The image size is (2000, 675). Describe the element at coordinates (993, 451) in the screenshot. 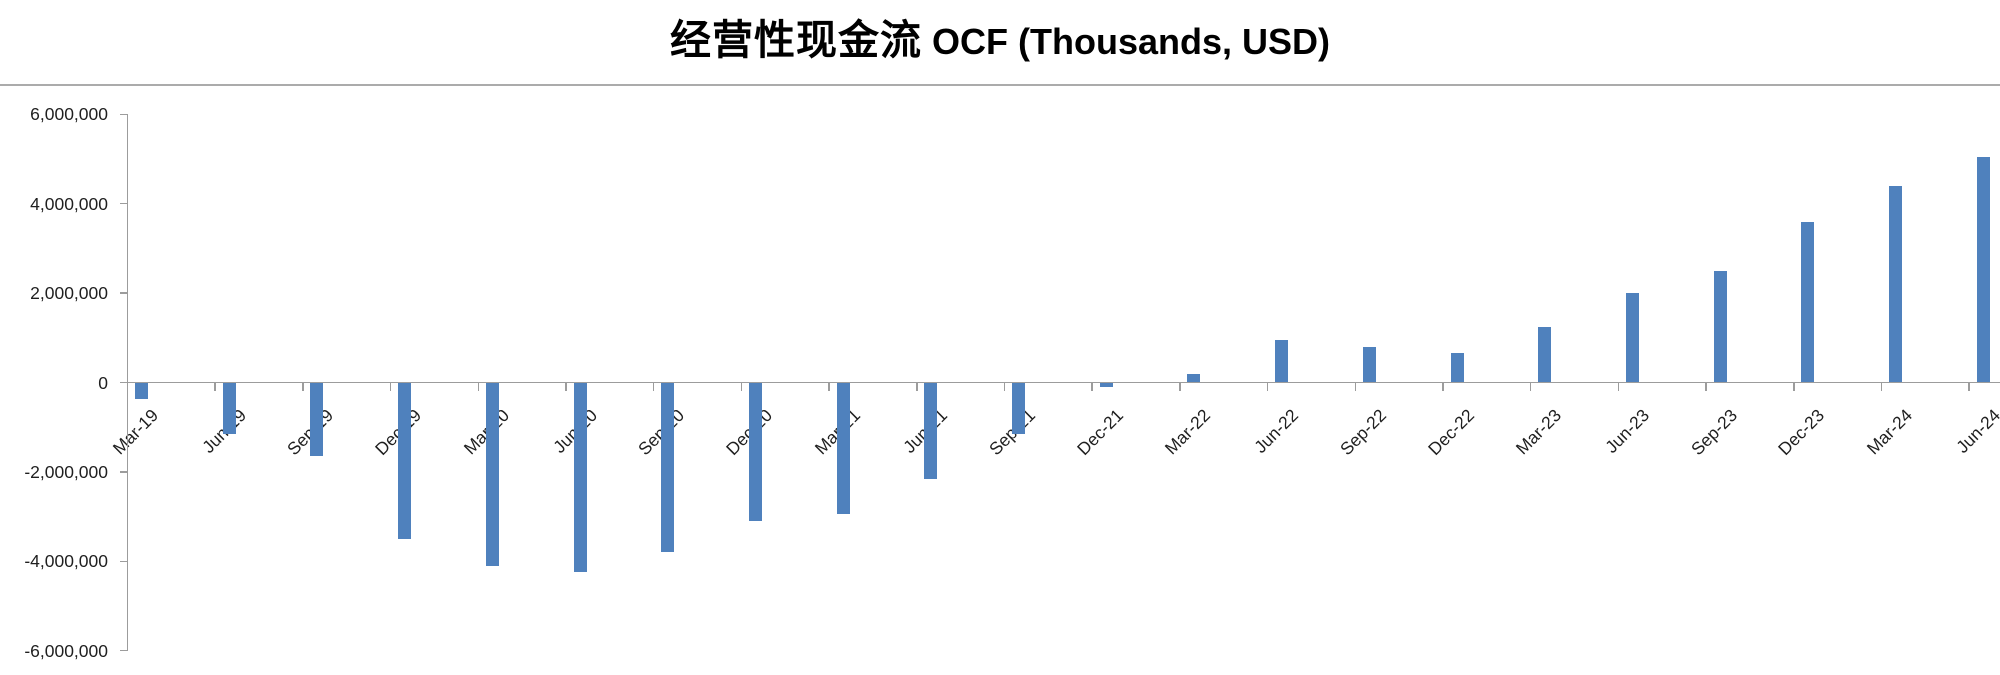

I see `x-axis-label: Sep-21` at that location.